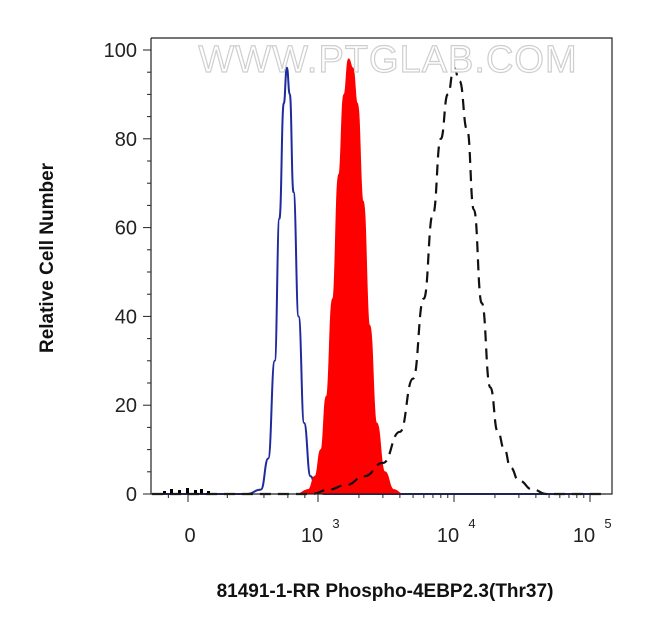 This screenshot has width=650, height=641. I want to click on y-tick-label: 20, so click(126, 406).